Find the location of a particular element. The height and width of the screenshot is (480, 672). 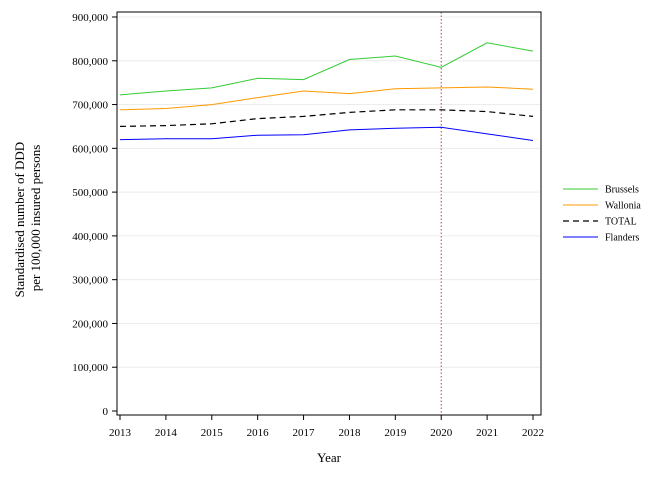

x-tick-label: 2014 is located at coordinates (166, 433).